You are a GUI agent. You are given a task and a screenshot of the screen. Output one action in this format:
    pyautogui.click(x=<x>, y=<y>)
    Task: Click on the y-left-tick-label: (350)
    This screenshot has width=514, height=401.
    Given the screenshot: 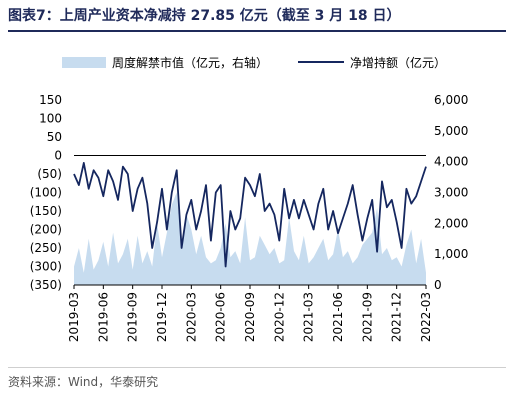 What is the action you would take?
    pyautogui.click(x=46, y=285)
    